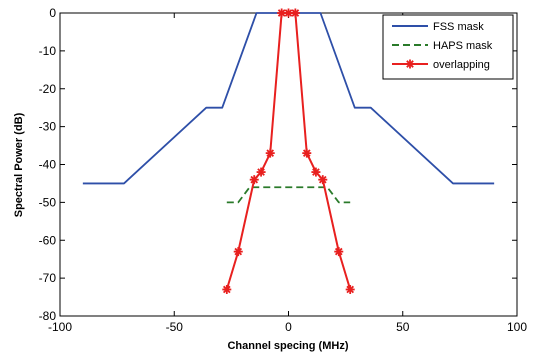 The width and height of the screenshot is (537, 354). Describe the element at coordinates (410, 64) in the screenshot. I see `legend-marker-overlapping` at that location.